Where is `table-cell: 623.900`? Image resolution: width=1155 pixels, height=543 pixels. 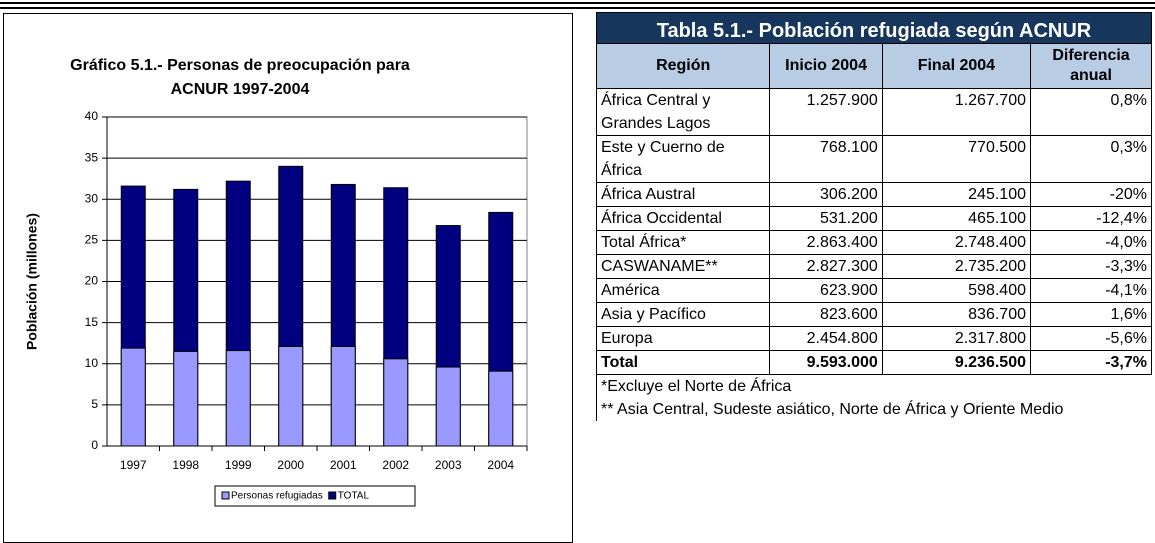
table-cell: 623.900 is located at coordinates (826, 290).